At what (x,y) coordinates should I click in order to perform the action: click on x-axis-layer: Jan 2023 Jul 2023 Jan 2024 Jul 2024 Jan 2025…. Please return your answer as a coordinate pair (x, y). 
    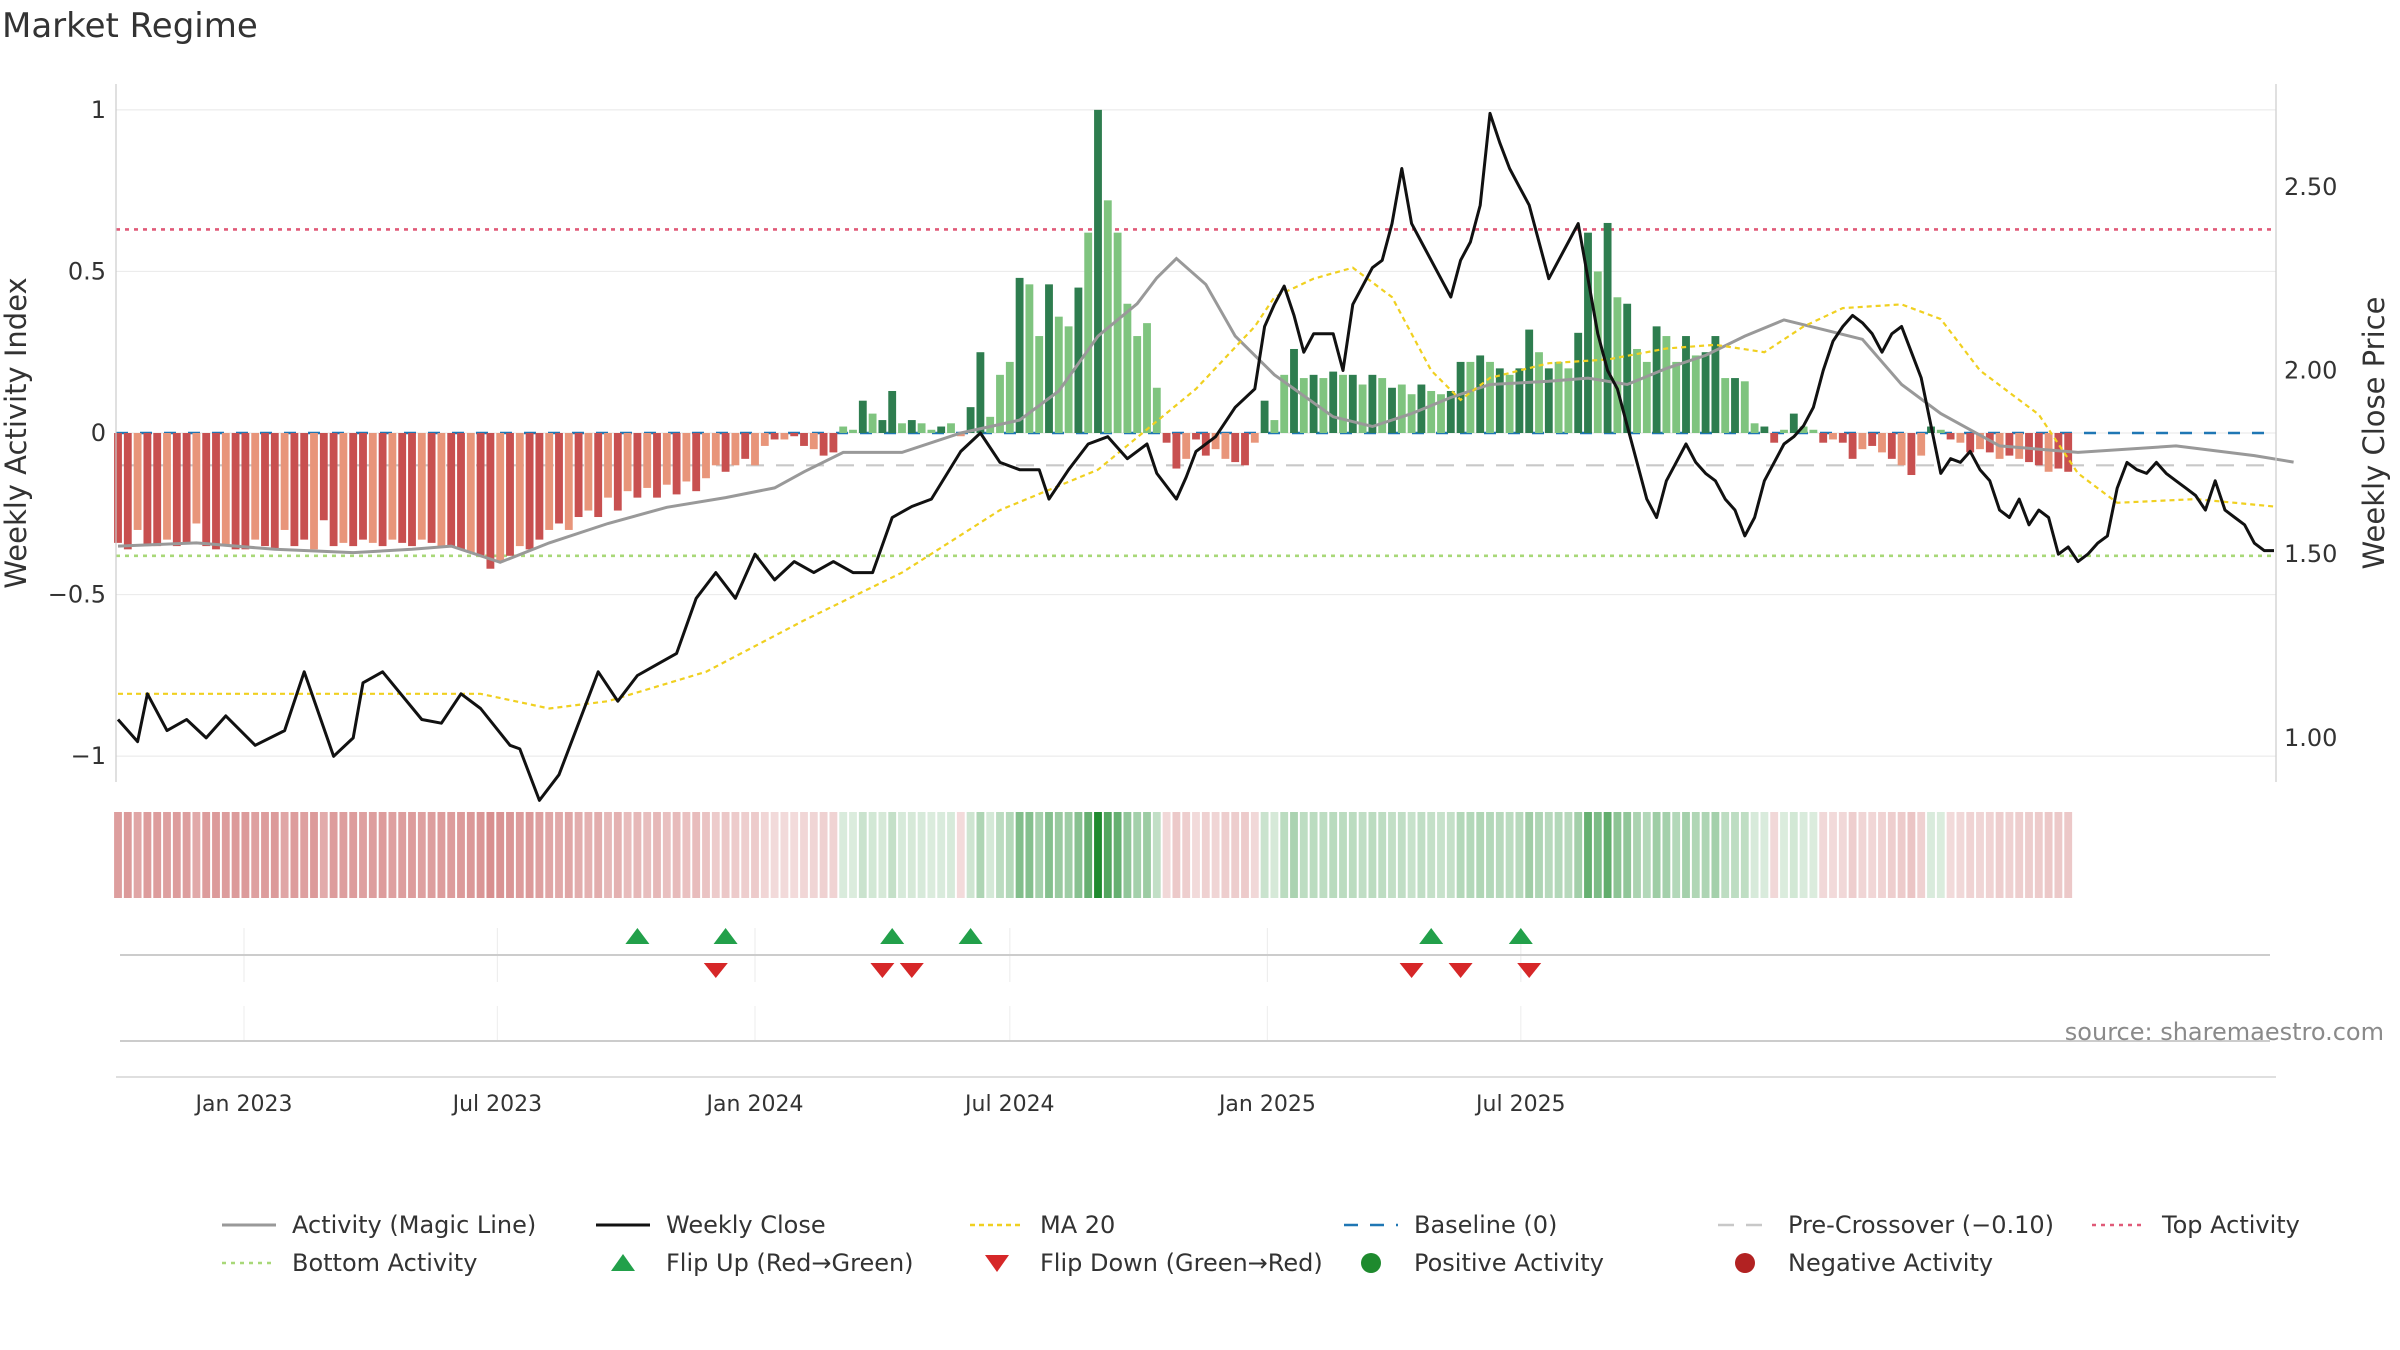
    Looking at the image, I should click on (1196, 1061).